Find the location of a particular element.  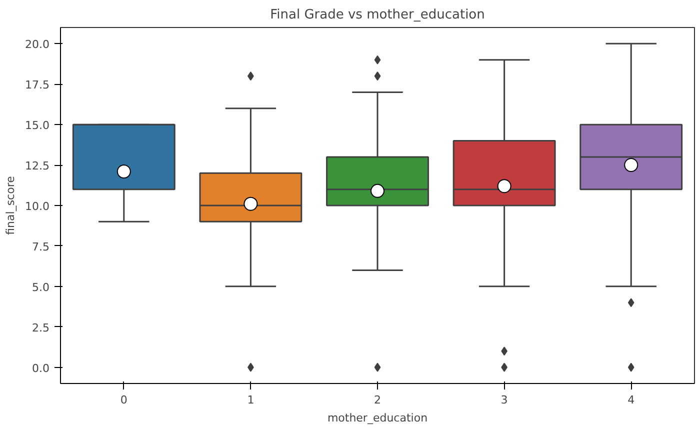

y-tick-label: 15.0 is located at coordinates (37, 125).